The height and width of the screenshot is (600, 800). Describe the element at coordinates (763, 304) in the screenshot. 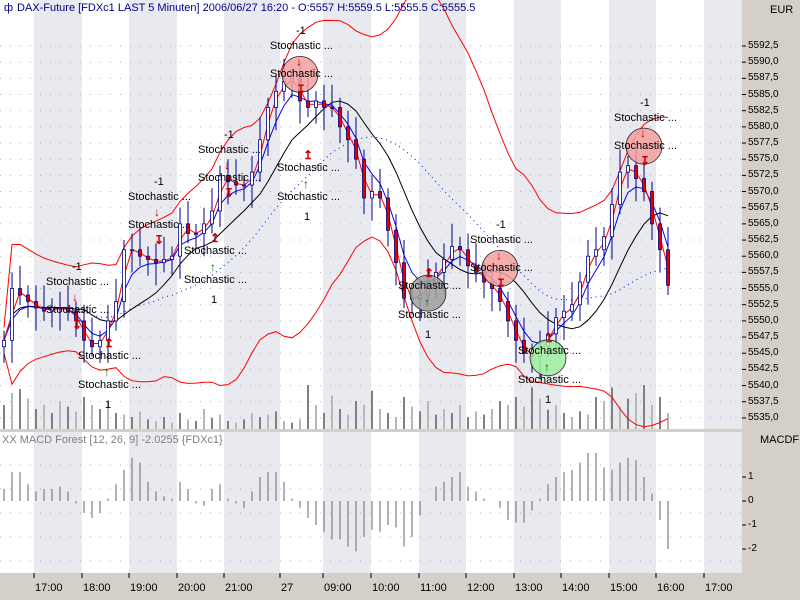

I see `y-tick-label: 5552,5` at that location.